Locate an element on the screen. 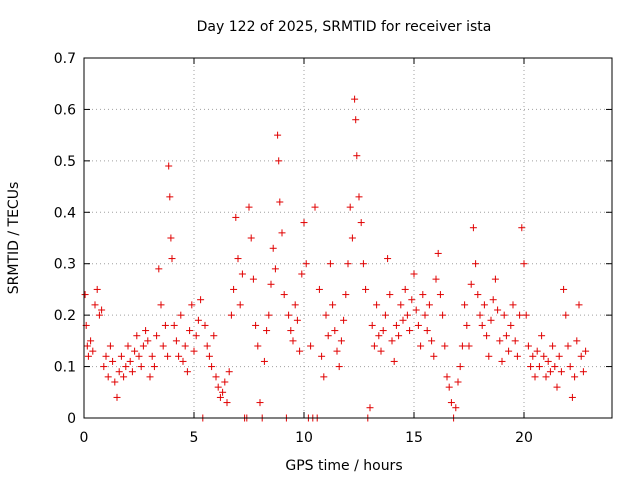 The image size is (640, 480). x-tick-label: 20 is located at coordinates (524, 438).